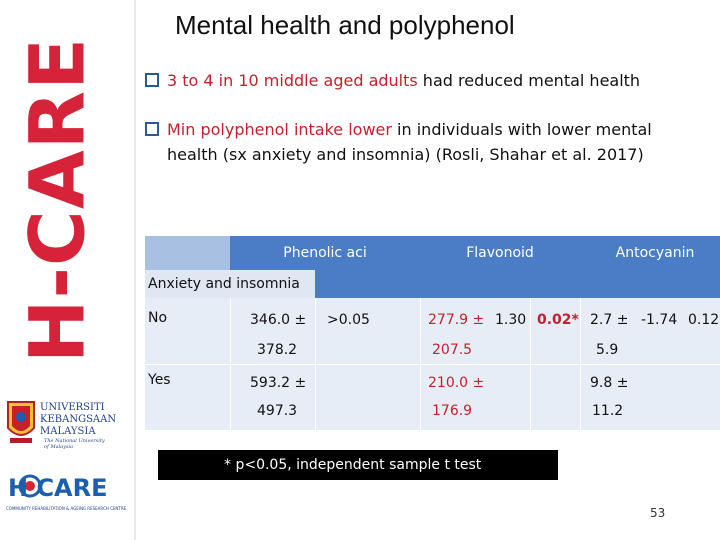 Image resolution: width=720 pixels, height=540 pixels. Describe the element at coordinates (658, 513) in the screenshot. I see `page-number: 53` at that location.